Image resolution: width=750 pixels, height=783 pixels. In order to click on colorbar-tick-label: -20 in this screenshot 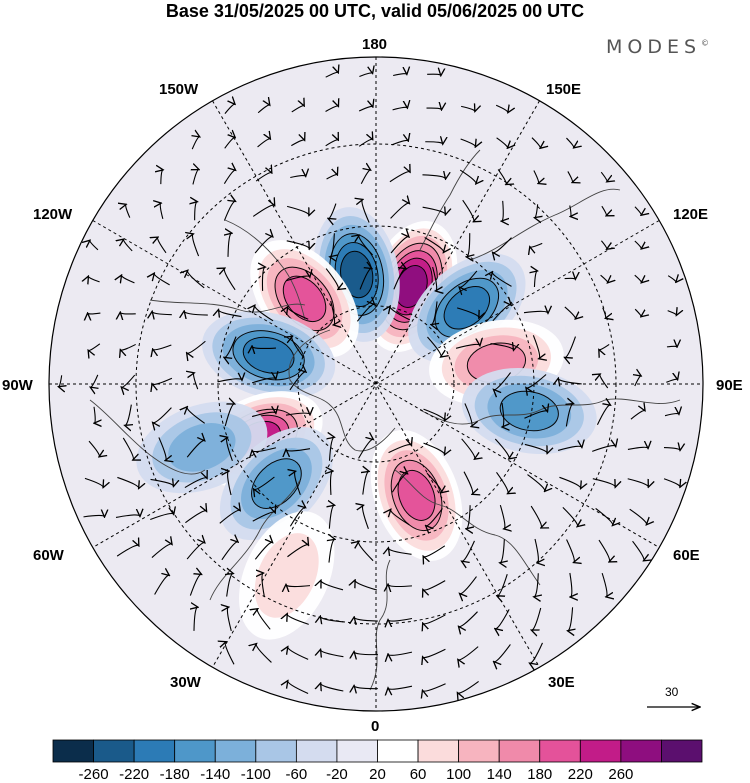, I will do `click(337, 774)`.